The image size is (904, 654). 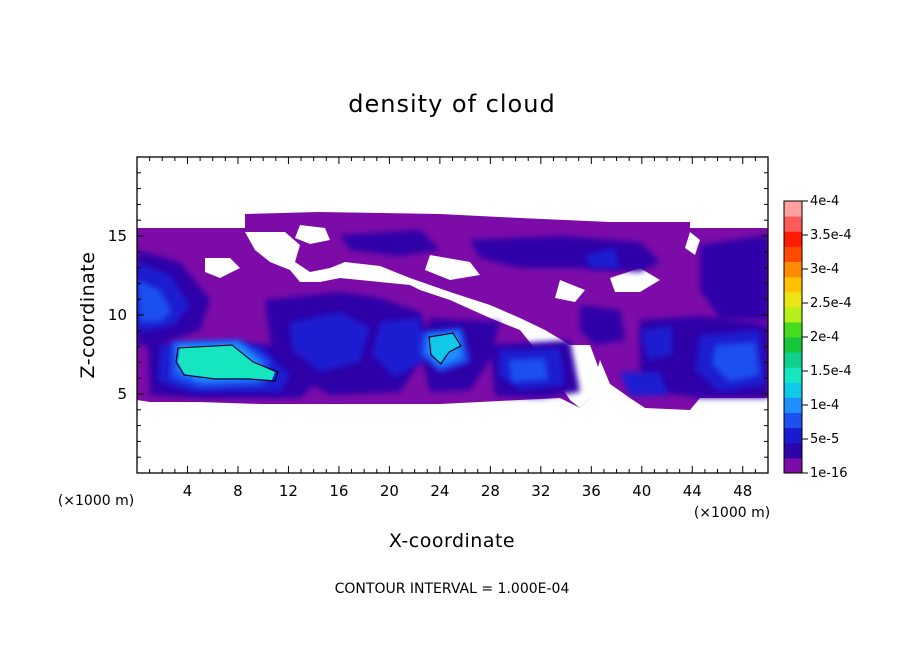 I want to click on colorbar-label: 3e-4, so click(x=824, y=269).